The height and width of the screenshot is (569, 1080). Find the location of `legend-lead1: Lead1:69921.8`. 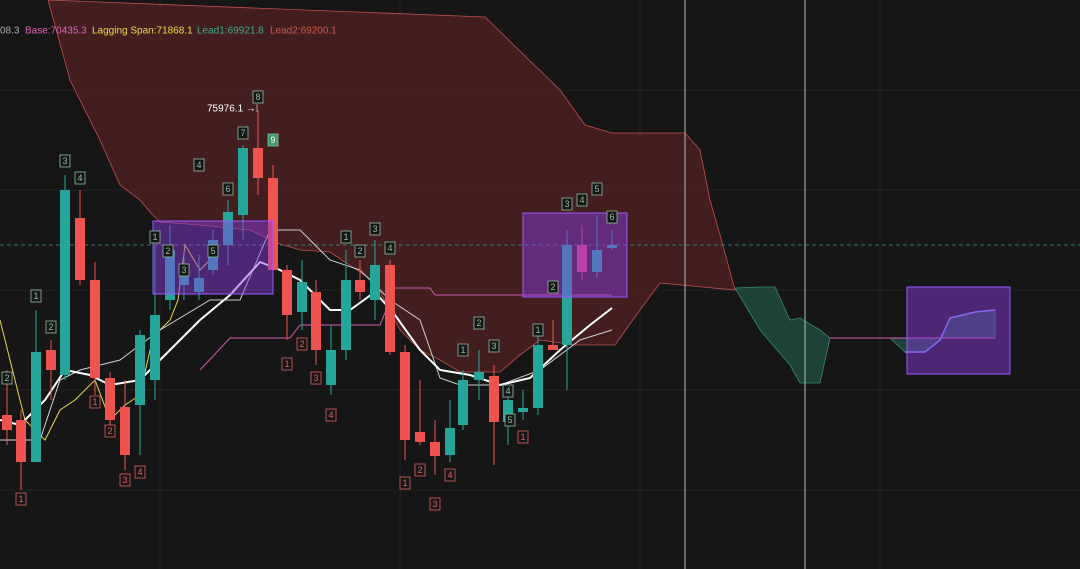

legend-lead1: Lead1:69921.8 is located at coordinates (230, 31).